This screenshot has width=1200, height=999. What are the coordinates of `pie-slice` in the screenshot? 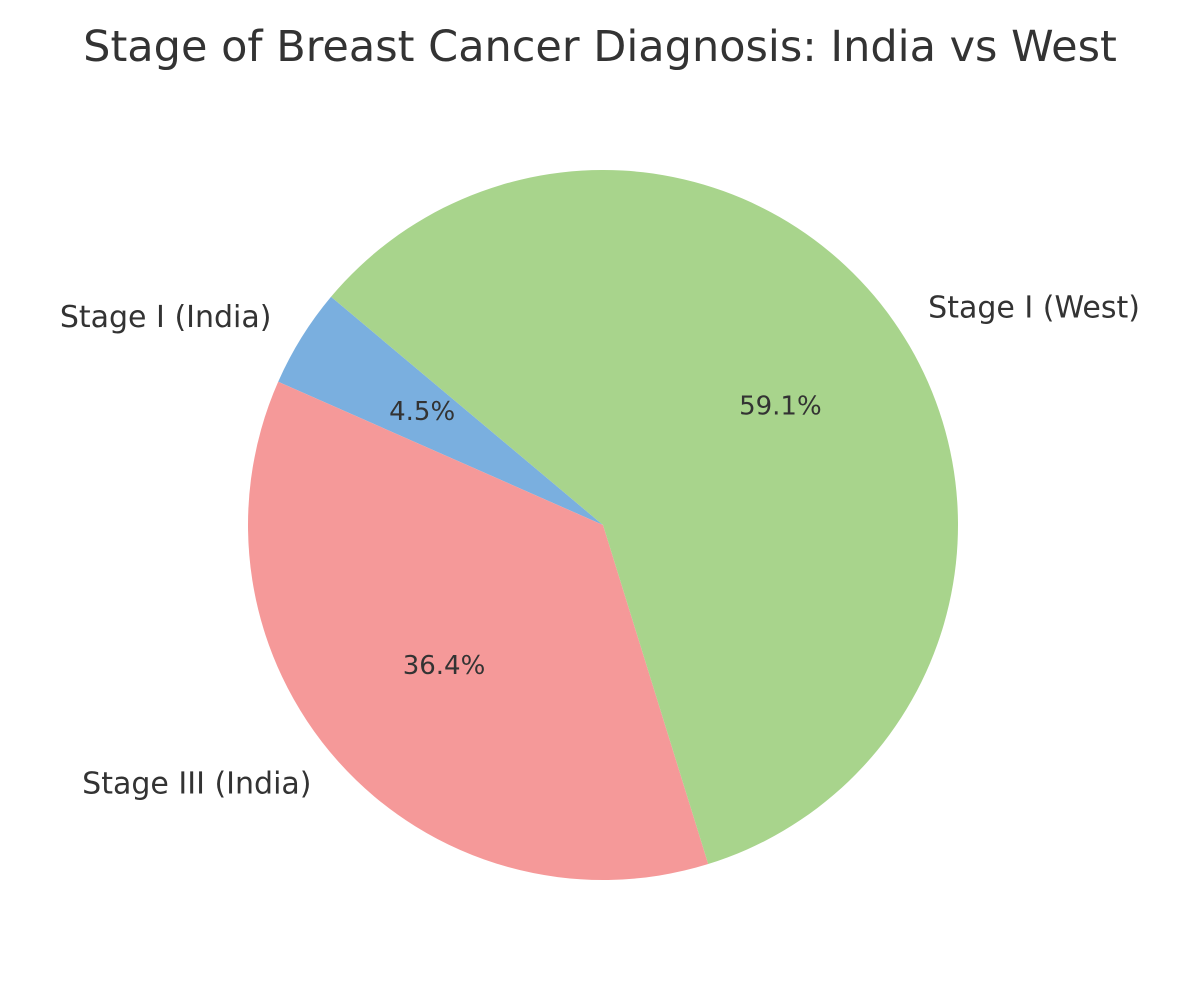 It's located at (440, 410).